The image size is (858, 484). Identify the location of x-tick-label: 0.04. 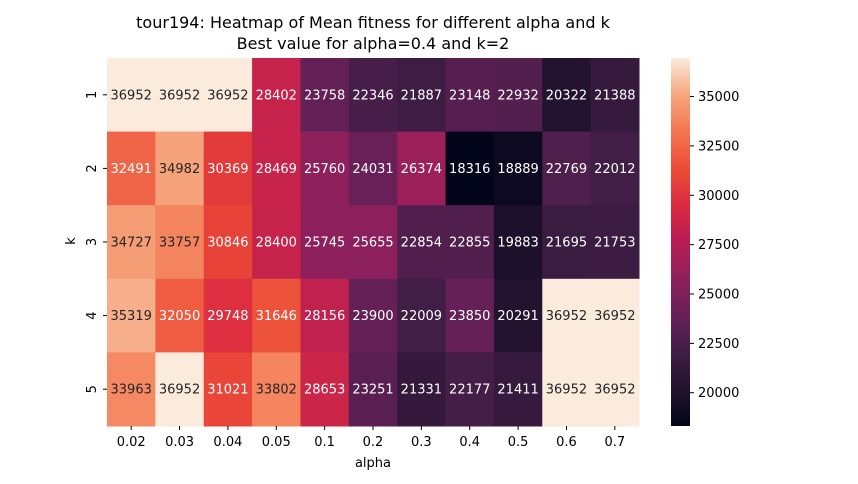
(227, 442).